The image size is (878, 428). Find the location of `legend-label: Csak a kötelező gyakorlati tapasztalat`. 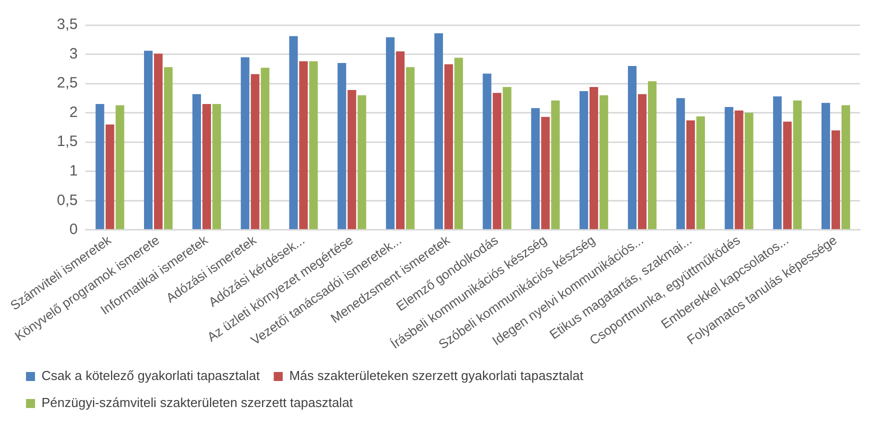

legend-label: Csak a kötelező gyakorlati tapasztalat is located at coordinates (151, 376).